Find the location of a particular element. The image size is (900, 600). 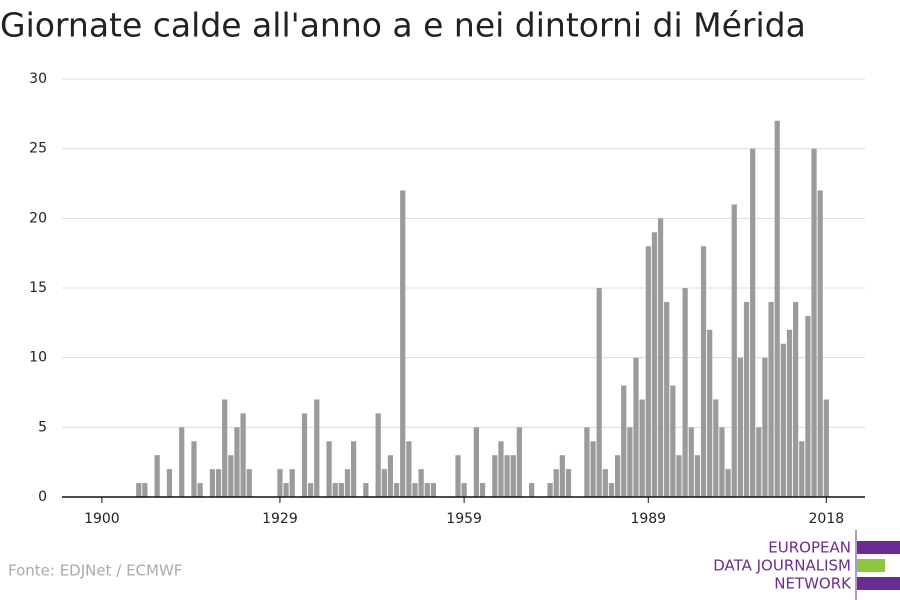

y-tick-label: 0 is located at coordinates (42, 497).